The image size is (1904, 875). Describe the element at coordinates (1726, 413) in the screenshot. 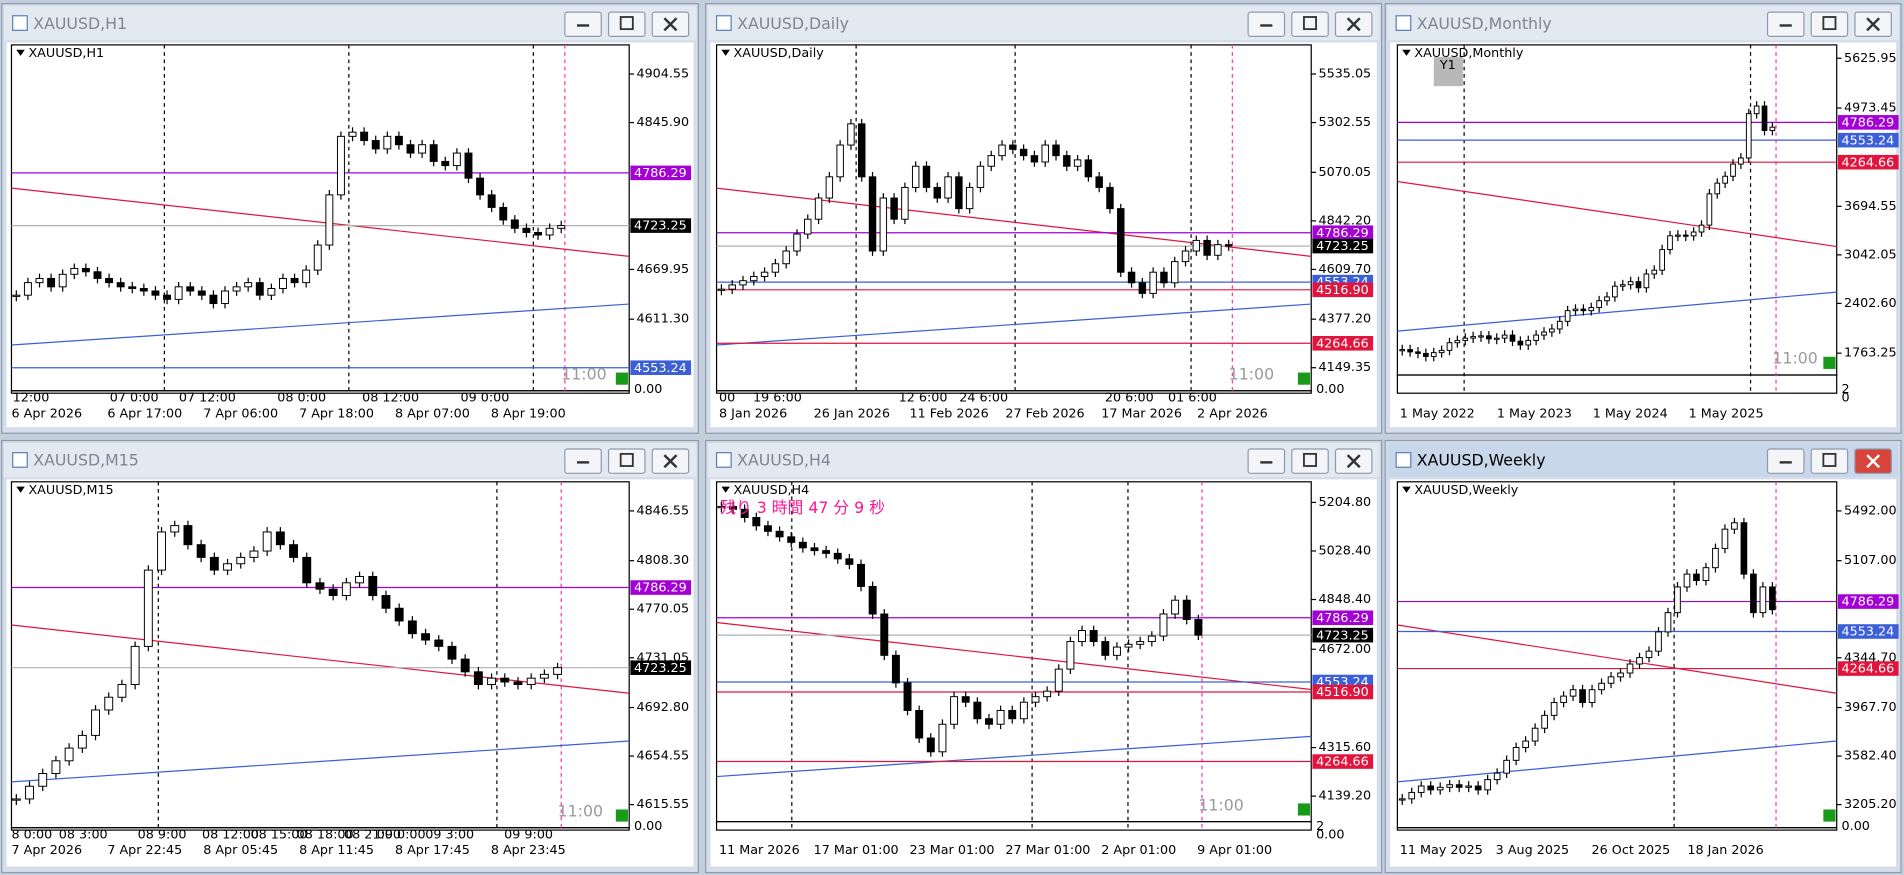

I see `time-label: 1 May 2025` at that location.